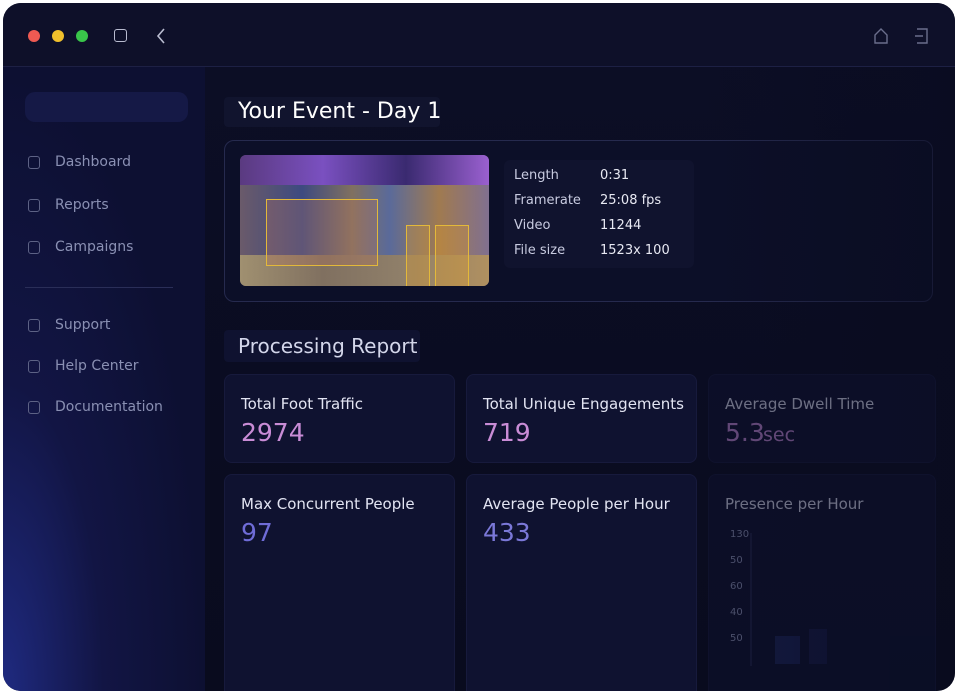 The width and height of the screenshot is (958, 694). I want to click on card-value: 719, so click(507, 432).